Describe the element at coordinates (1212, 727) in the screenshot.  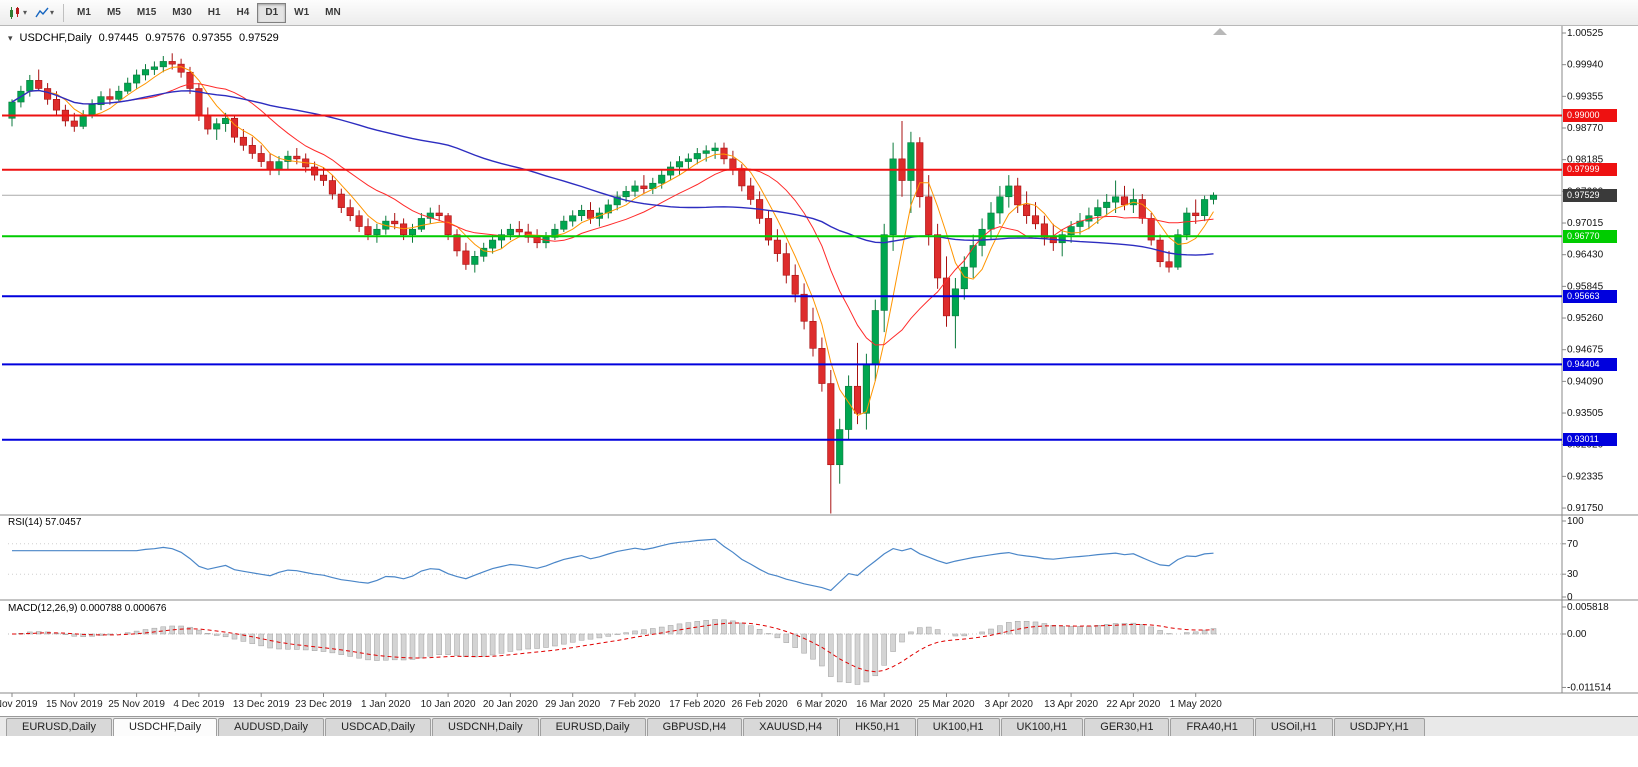
I see `chart-tab-fra40-h1: FRA40,H1` at that location.